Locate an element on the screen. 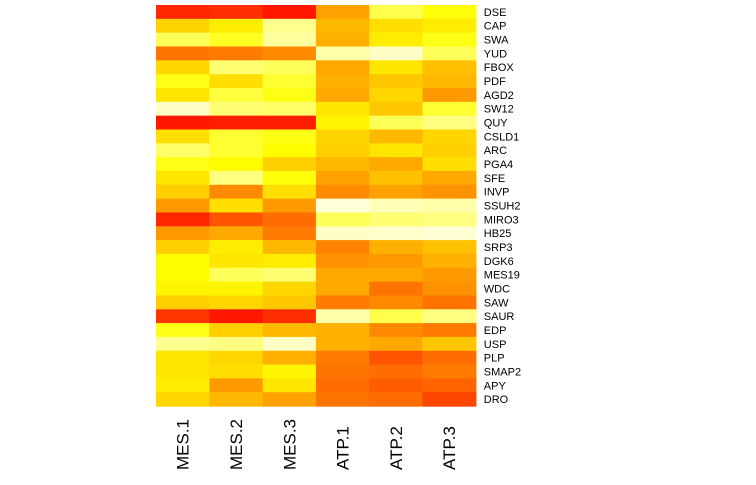  heatmap-cell-PLP-MES.3 is located at coordinates (289, 358).